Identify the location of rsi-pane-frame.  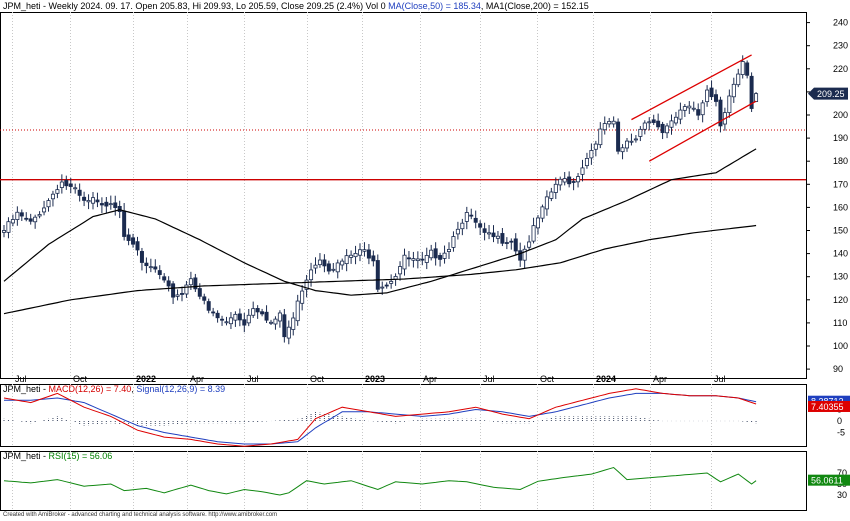
(403, 481).